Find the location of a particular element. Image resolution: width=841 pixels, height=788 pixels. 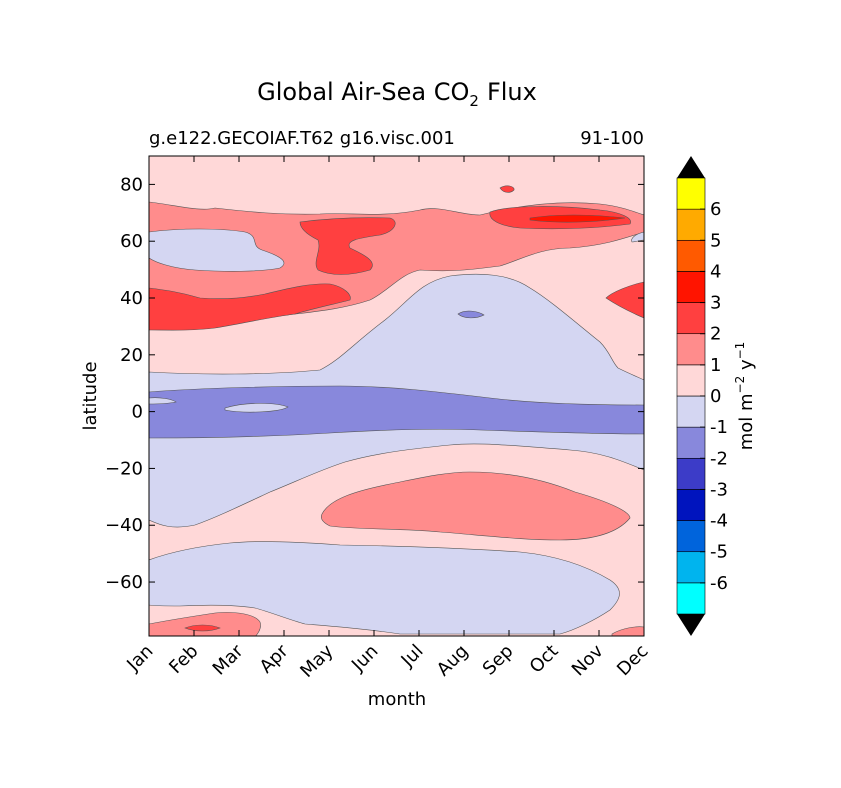

contour-patch-equatorial-light is located at coordinates (256, 408).